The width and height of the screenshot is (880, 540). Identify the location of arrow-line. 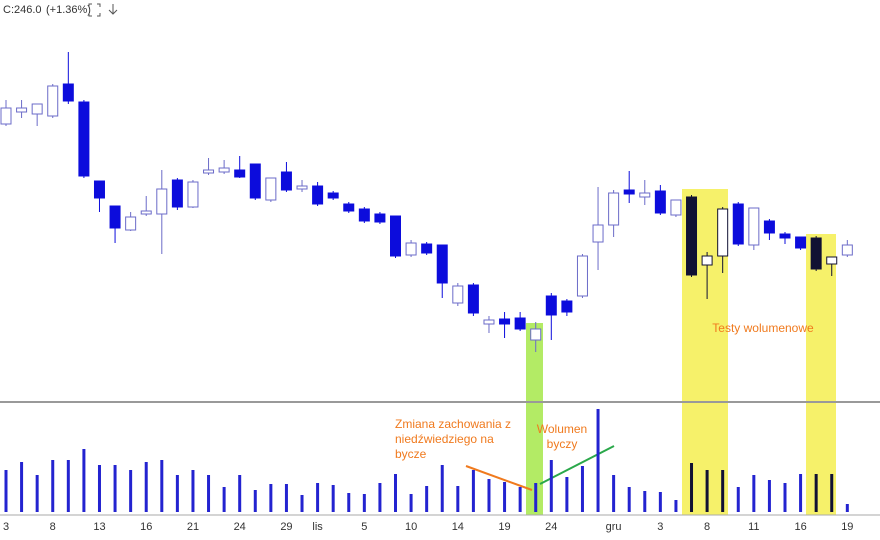
(499, 478).